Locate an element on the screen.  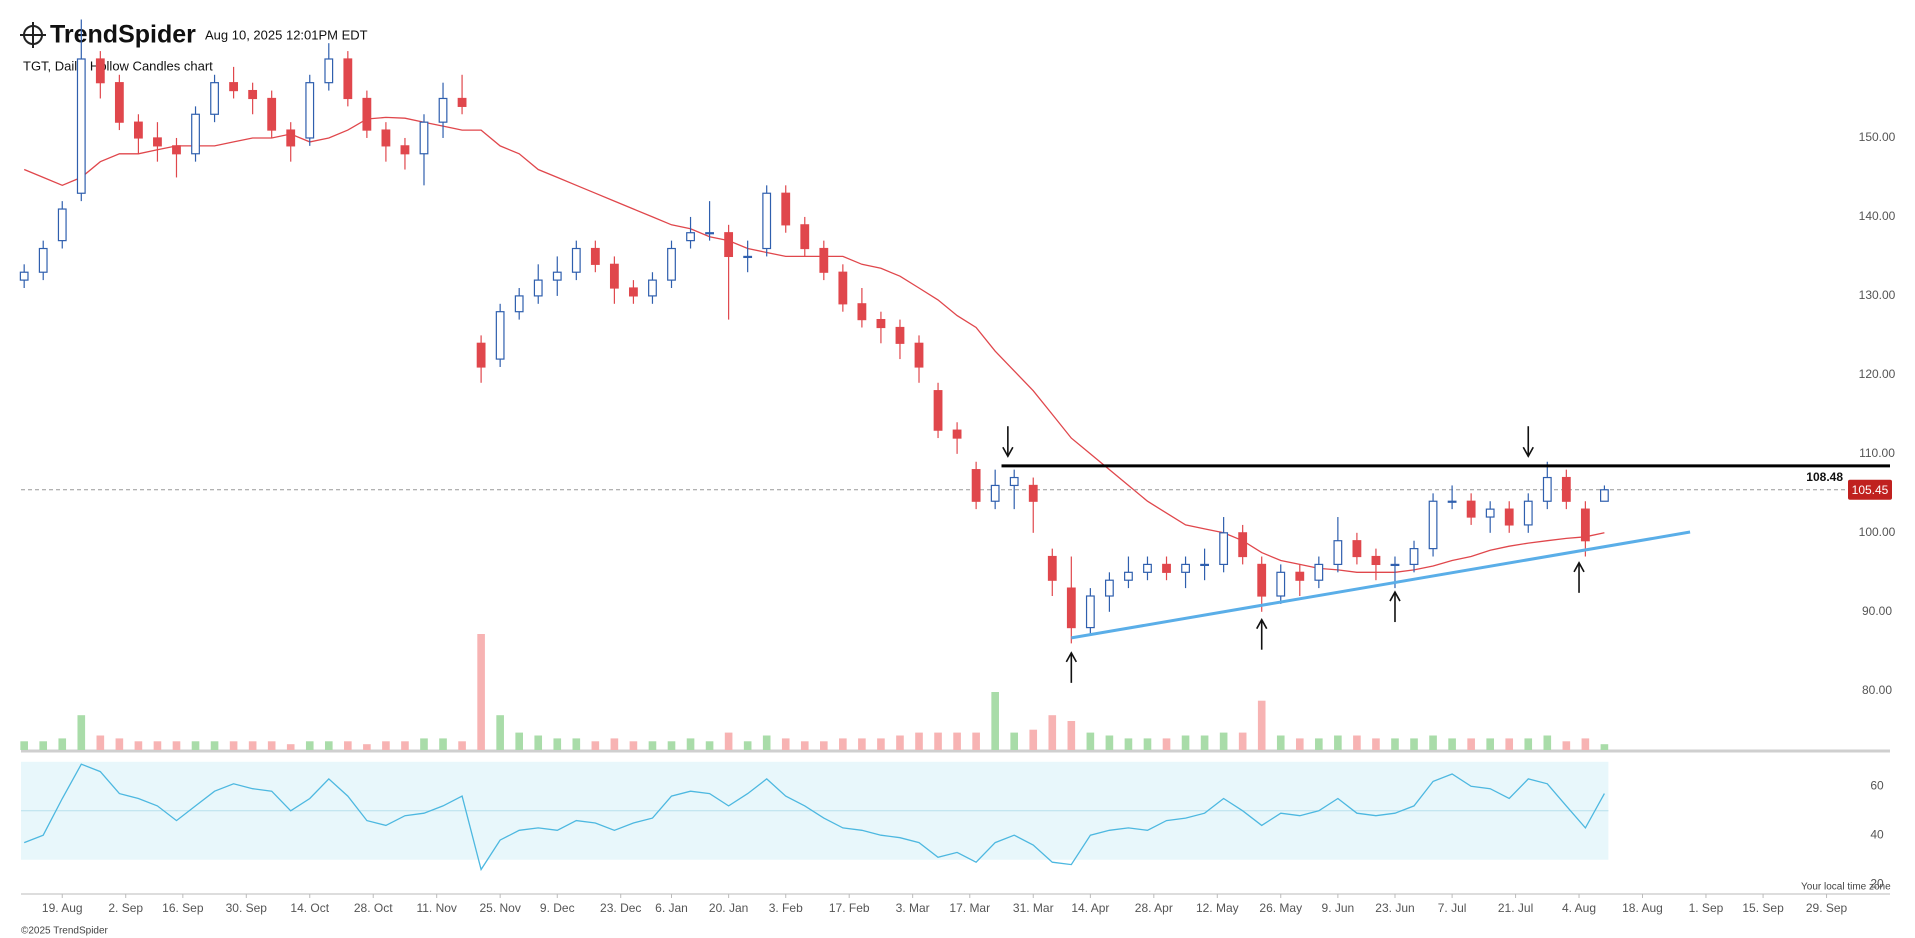
timezone-note: Your local time zone is located at coordinates (1846, 887).